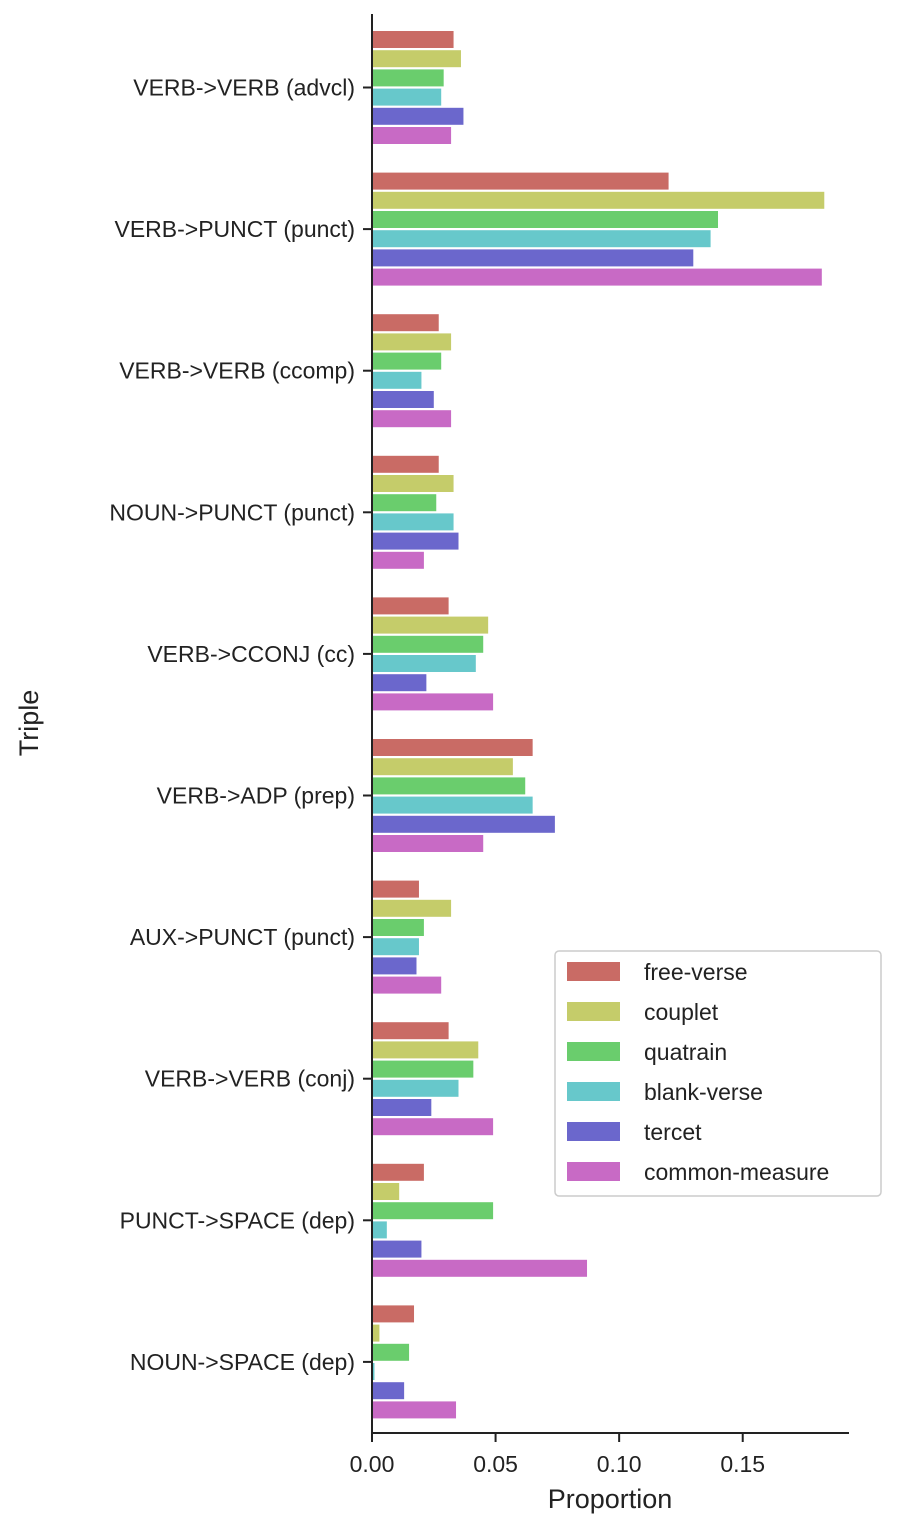 Image resolution: width=897 pixels, height=1530 pixels. I want to click on legend-label: quatrain, so click(685, 1052).